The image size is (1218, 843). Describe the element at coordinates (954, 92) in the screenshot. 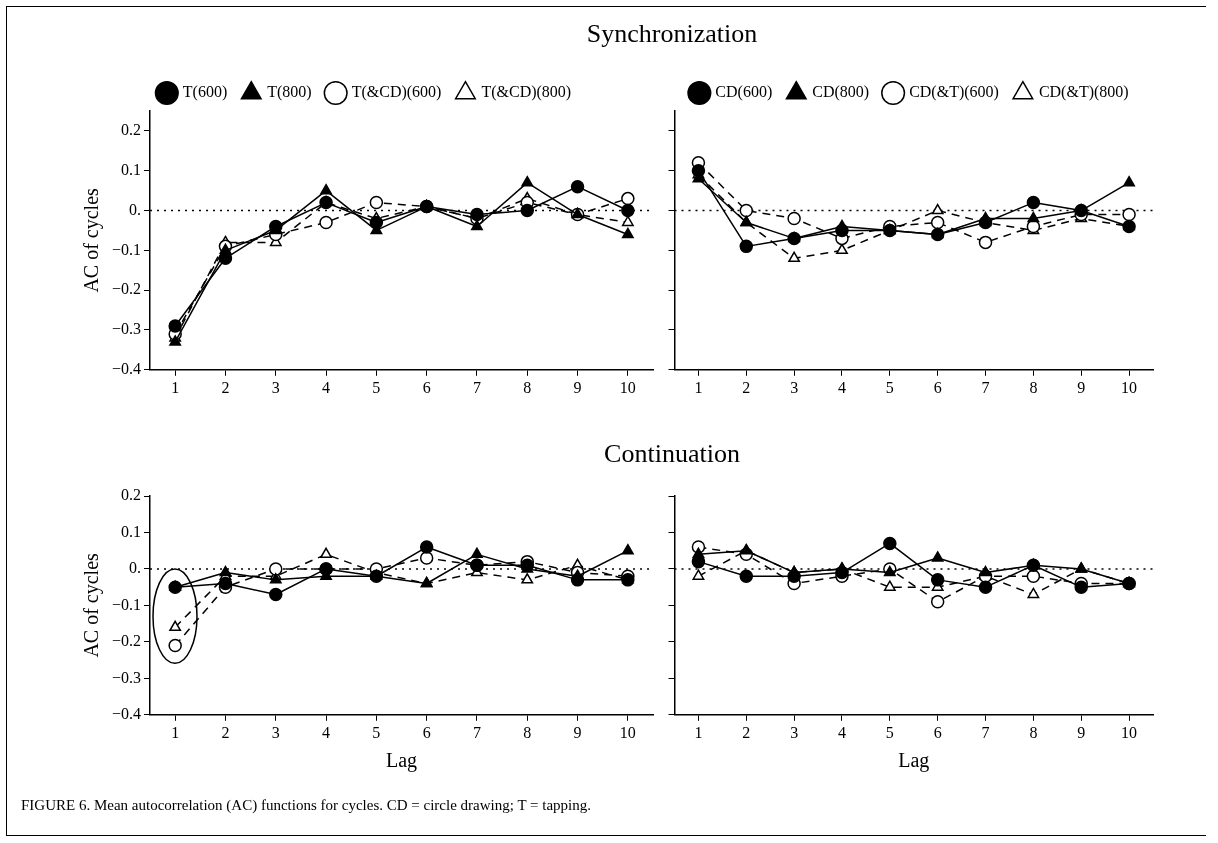

I see `legend-label: CD(&T)(600)` at that location.